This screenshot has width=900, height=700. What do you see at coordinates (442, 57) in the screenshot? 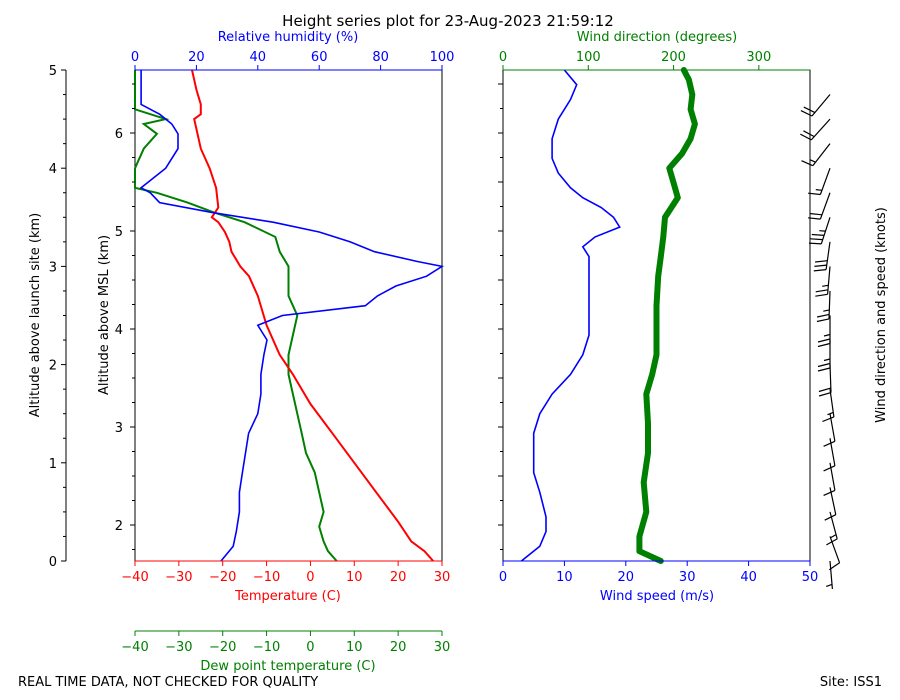
I see `humidity-axis-tick-label: 100` at bounding box center [442, 57].